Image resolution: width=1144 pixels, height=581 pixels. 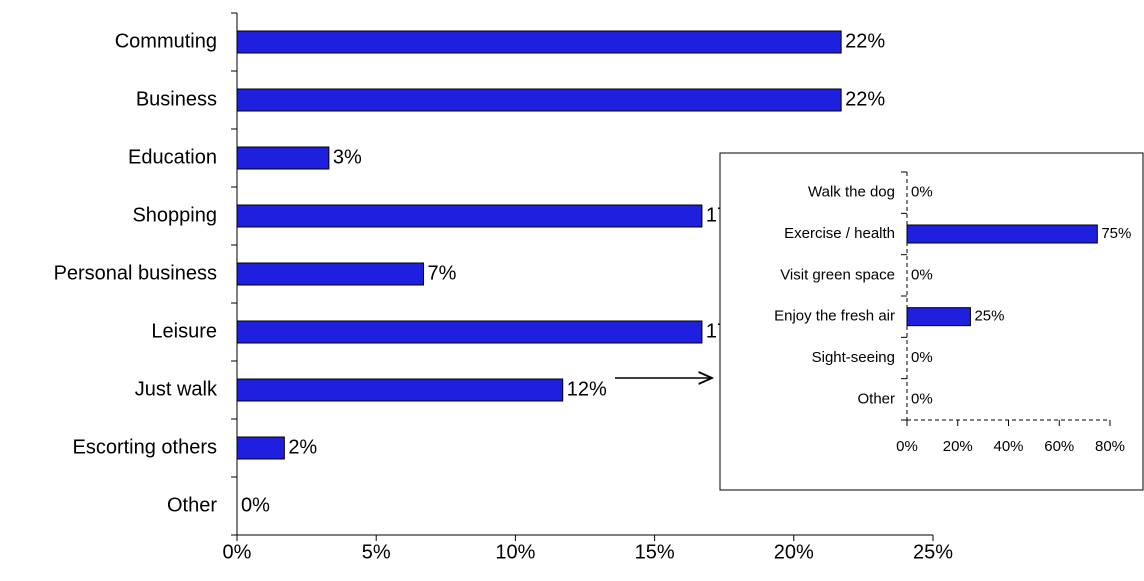 I want to click on x-tick-label: 15%, so click(x=655, y=552).